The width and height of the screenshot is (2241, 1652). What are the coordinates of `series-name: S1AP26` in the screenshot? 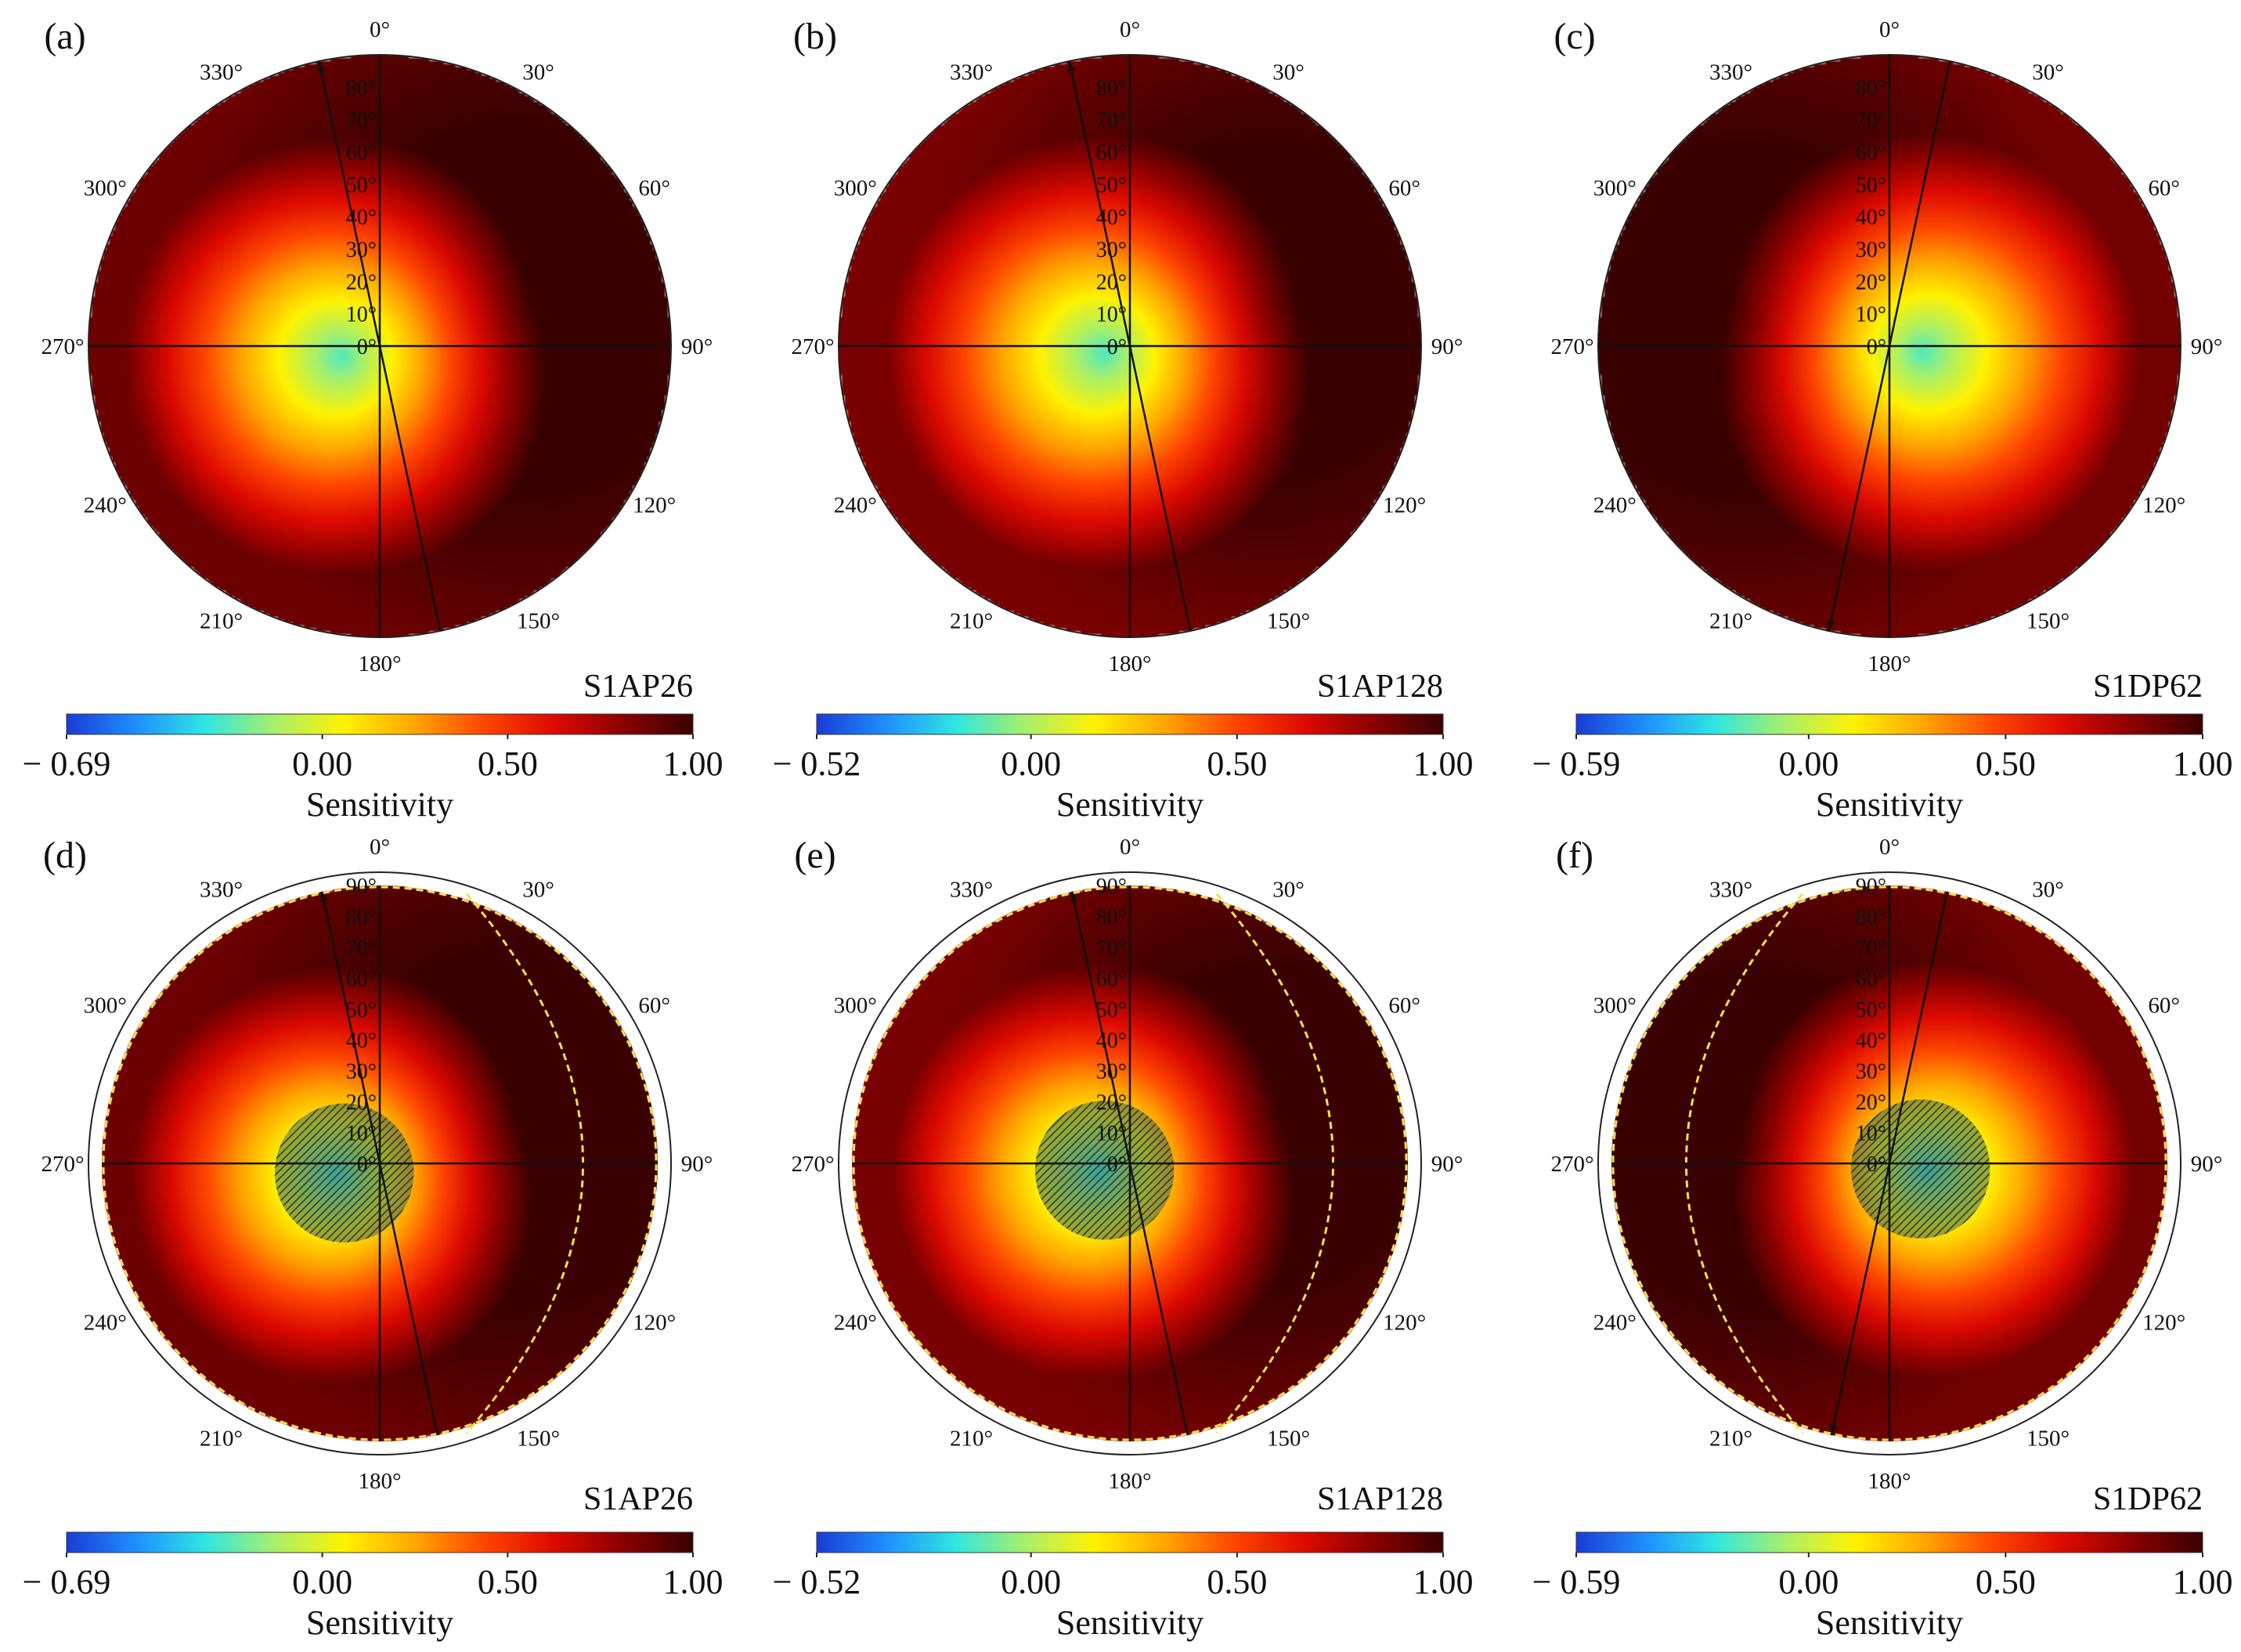 It's located at (638, 687).